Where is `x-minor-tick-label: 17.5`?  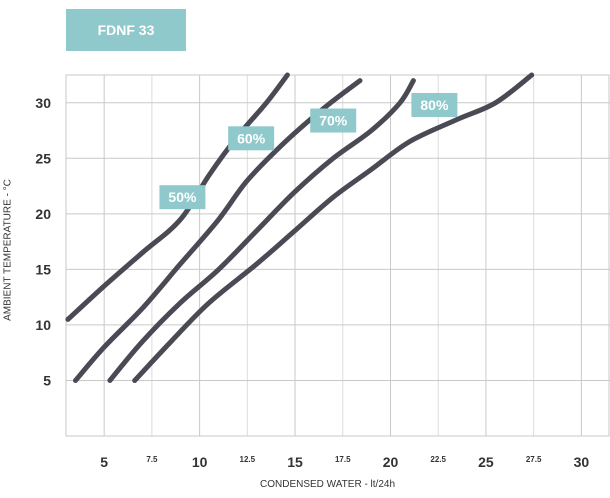 x-minor-tick-label: 17.5 is located at coordinates (343, 459).